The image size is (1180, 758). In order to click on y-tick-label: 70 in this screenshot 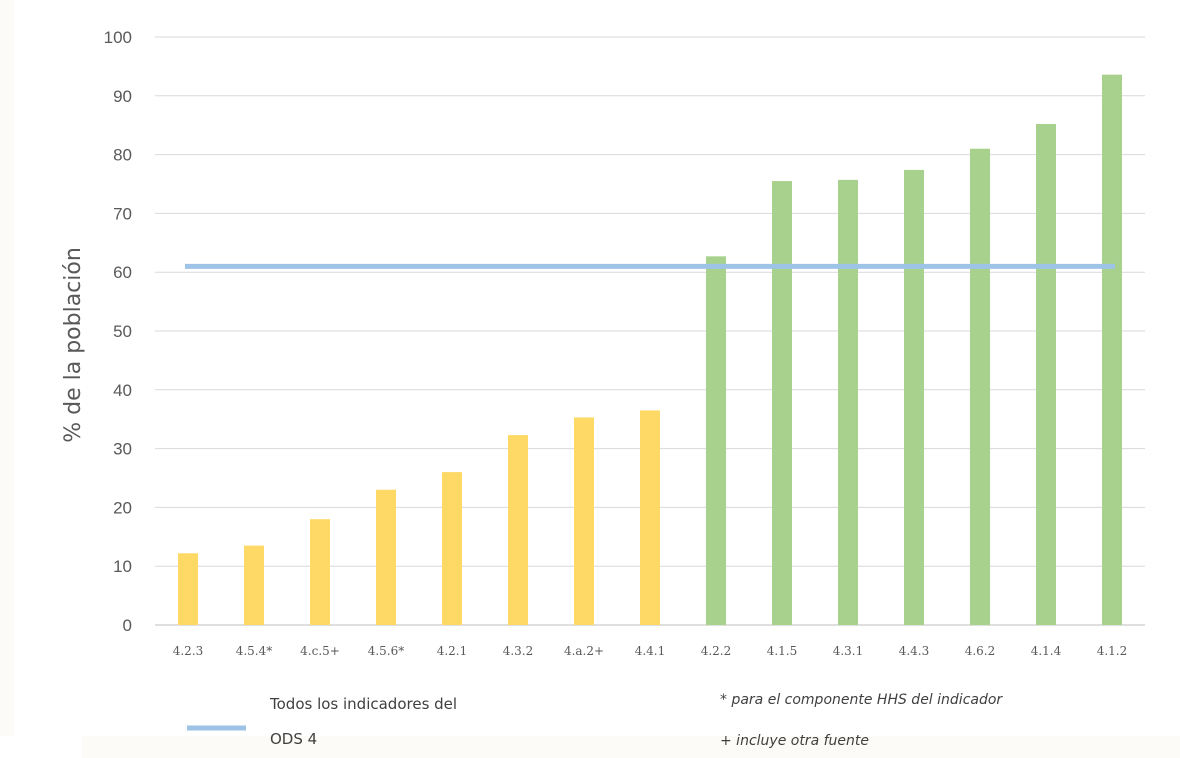, I will do `click(122, 213)`.